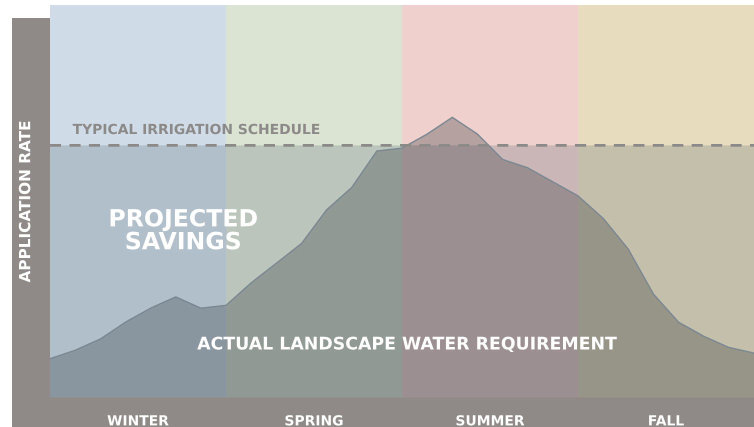 This screenshot has height=427, width=754. What do you see at coordinates (490, 420) in the screenshot?
I see `text: SUMMER` at bounding box center [490, 420].